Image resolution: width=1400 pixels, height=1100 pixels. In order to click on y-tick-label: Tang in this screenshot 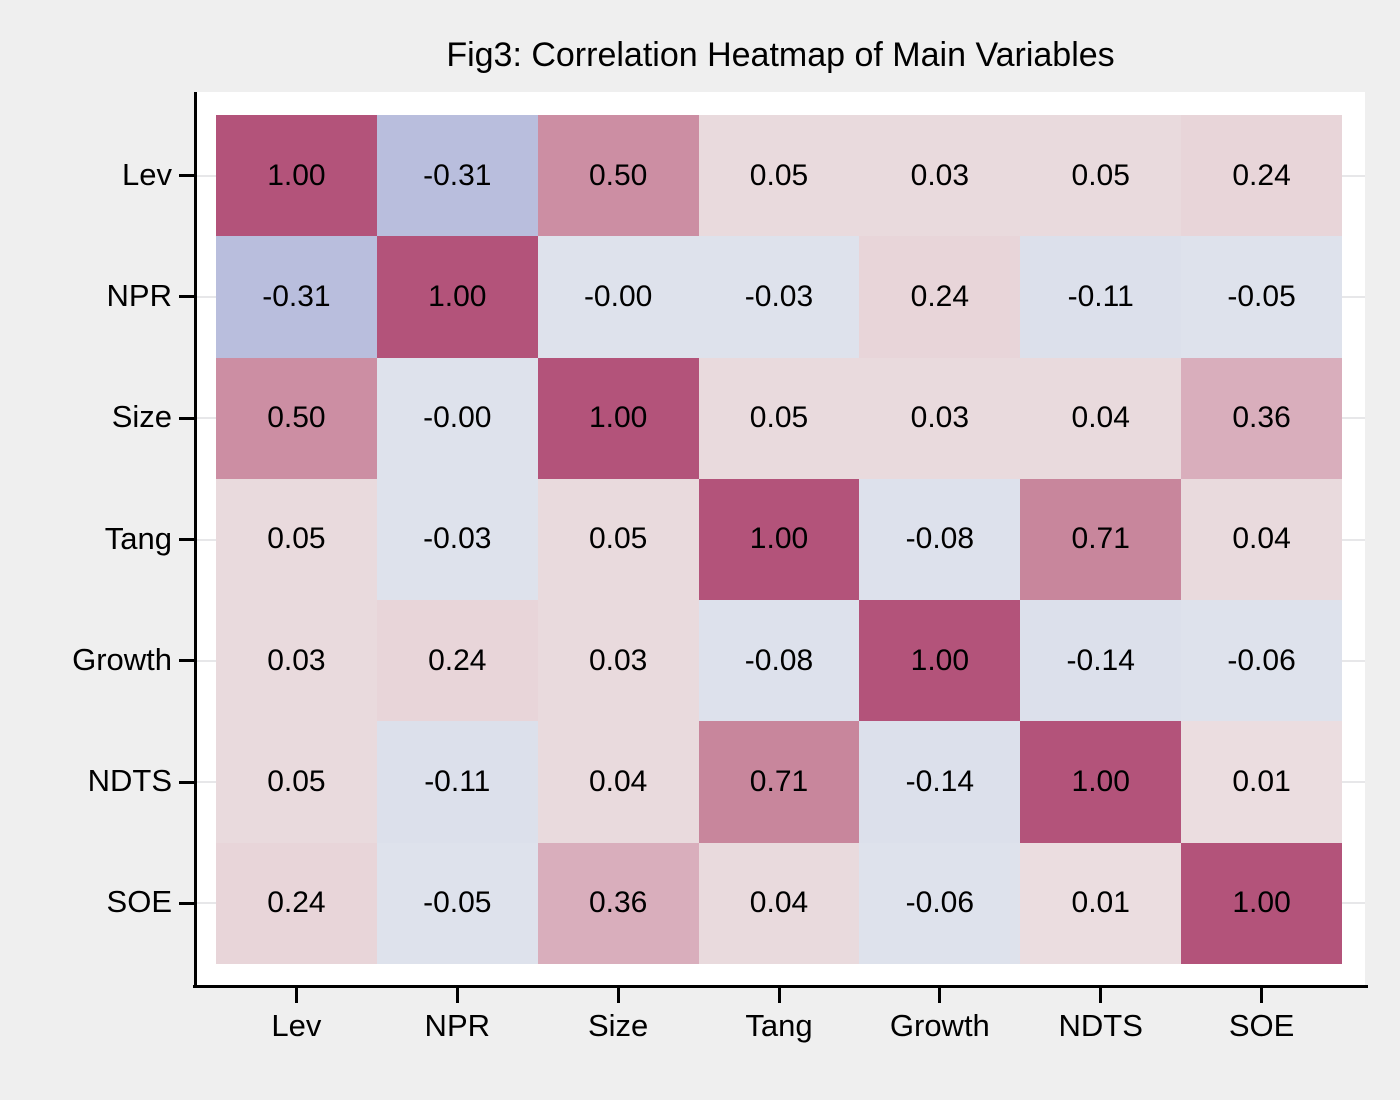, I will do `click(138, 538)`.